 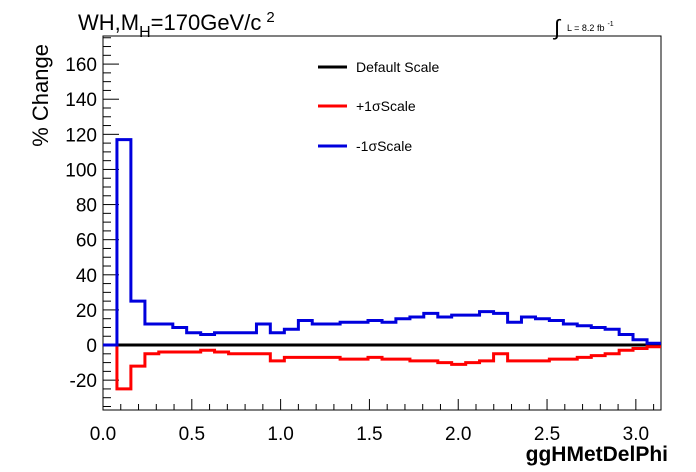 What do you see at coordinates (206, 22) in the screenshot?
I see `title-rest: =170GeV/c` at bounding box center [206, 22].